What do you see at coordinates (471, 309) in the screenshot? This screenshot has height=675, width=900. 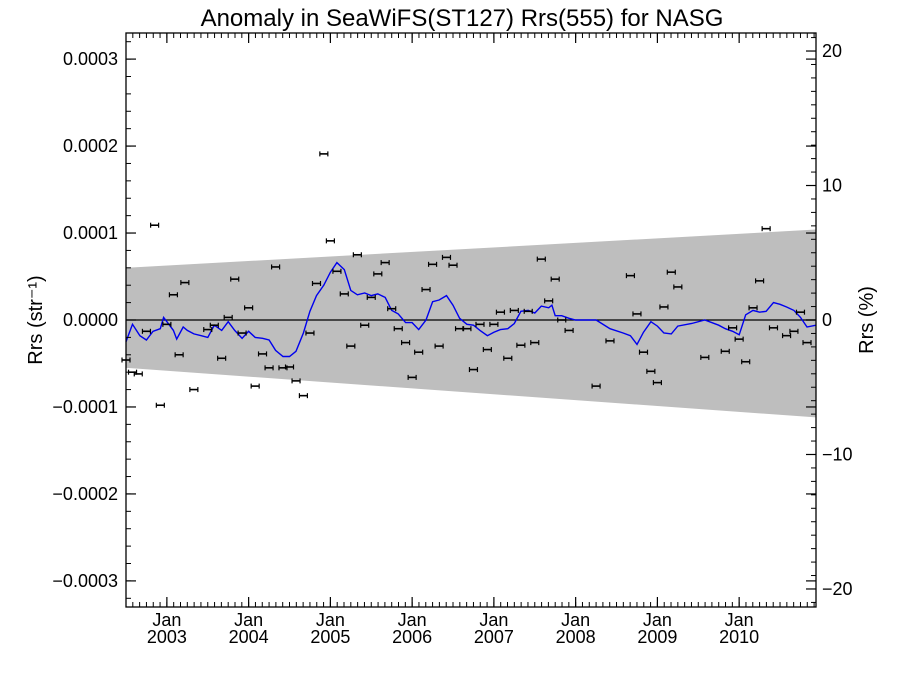 I see `running-mean-line` at bounding box center [471, 309].